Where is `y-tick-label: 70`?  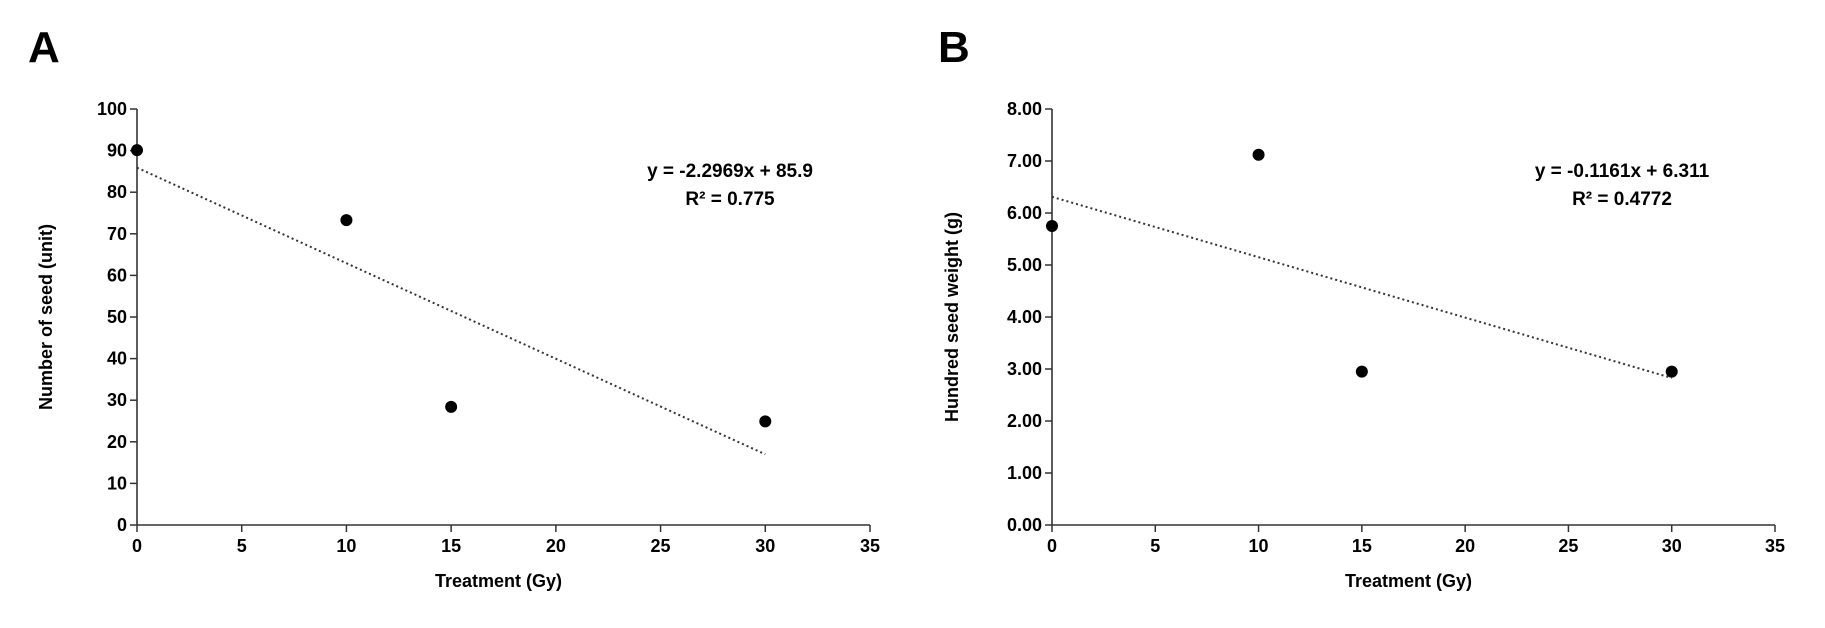 y-tick-label: 70 is located at coordinates (117, 234).